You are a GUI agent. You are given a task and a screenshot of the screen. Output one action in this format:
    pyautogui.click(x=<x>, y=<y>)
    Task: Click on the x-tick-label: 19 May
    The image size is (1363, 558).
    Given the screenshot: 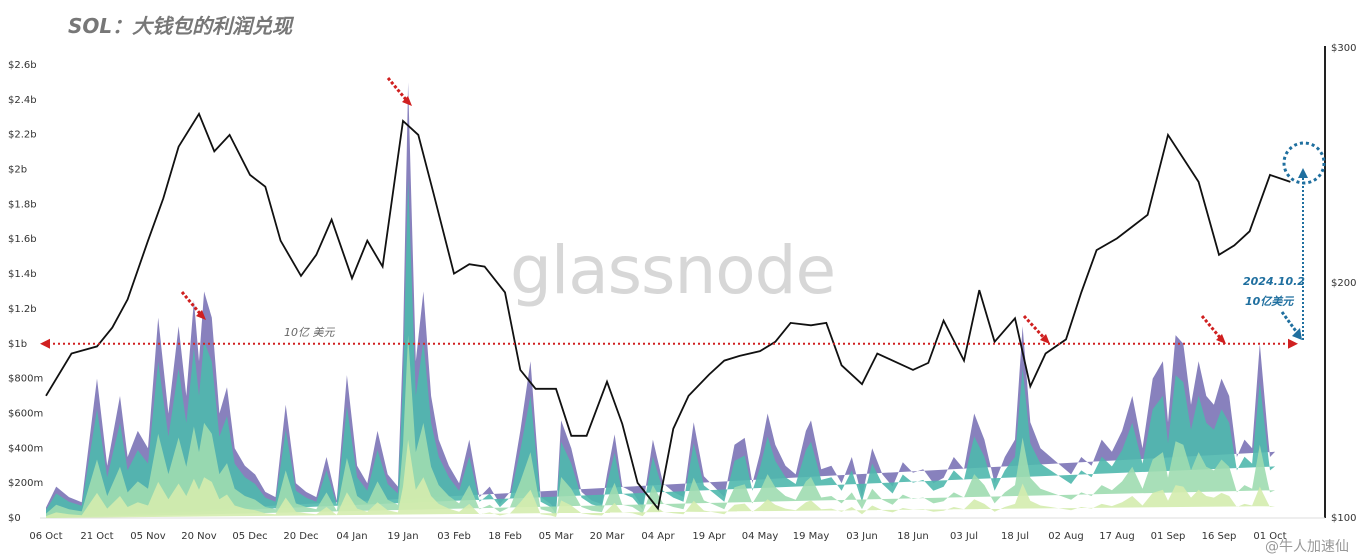 What is the action you would take?
    pyautogui.click(x=811, y=536)
    